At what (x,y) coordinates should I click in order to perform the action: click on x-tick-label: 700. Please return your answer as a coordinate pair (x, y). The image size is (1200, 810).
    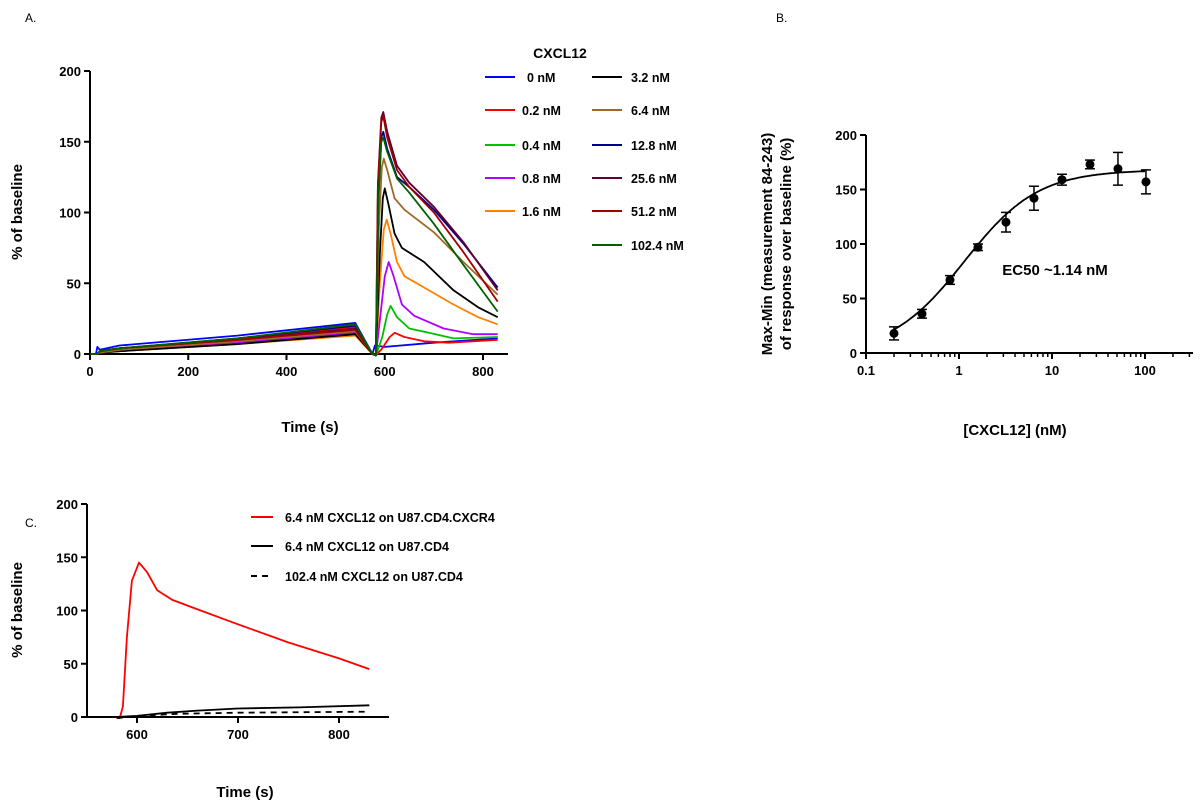
    Looking at the image, I should click on (238, 734).